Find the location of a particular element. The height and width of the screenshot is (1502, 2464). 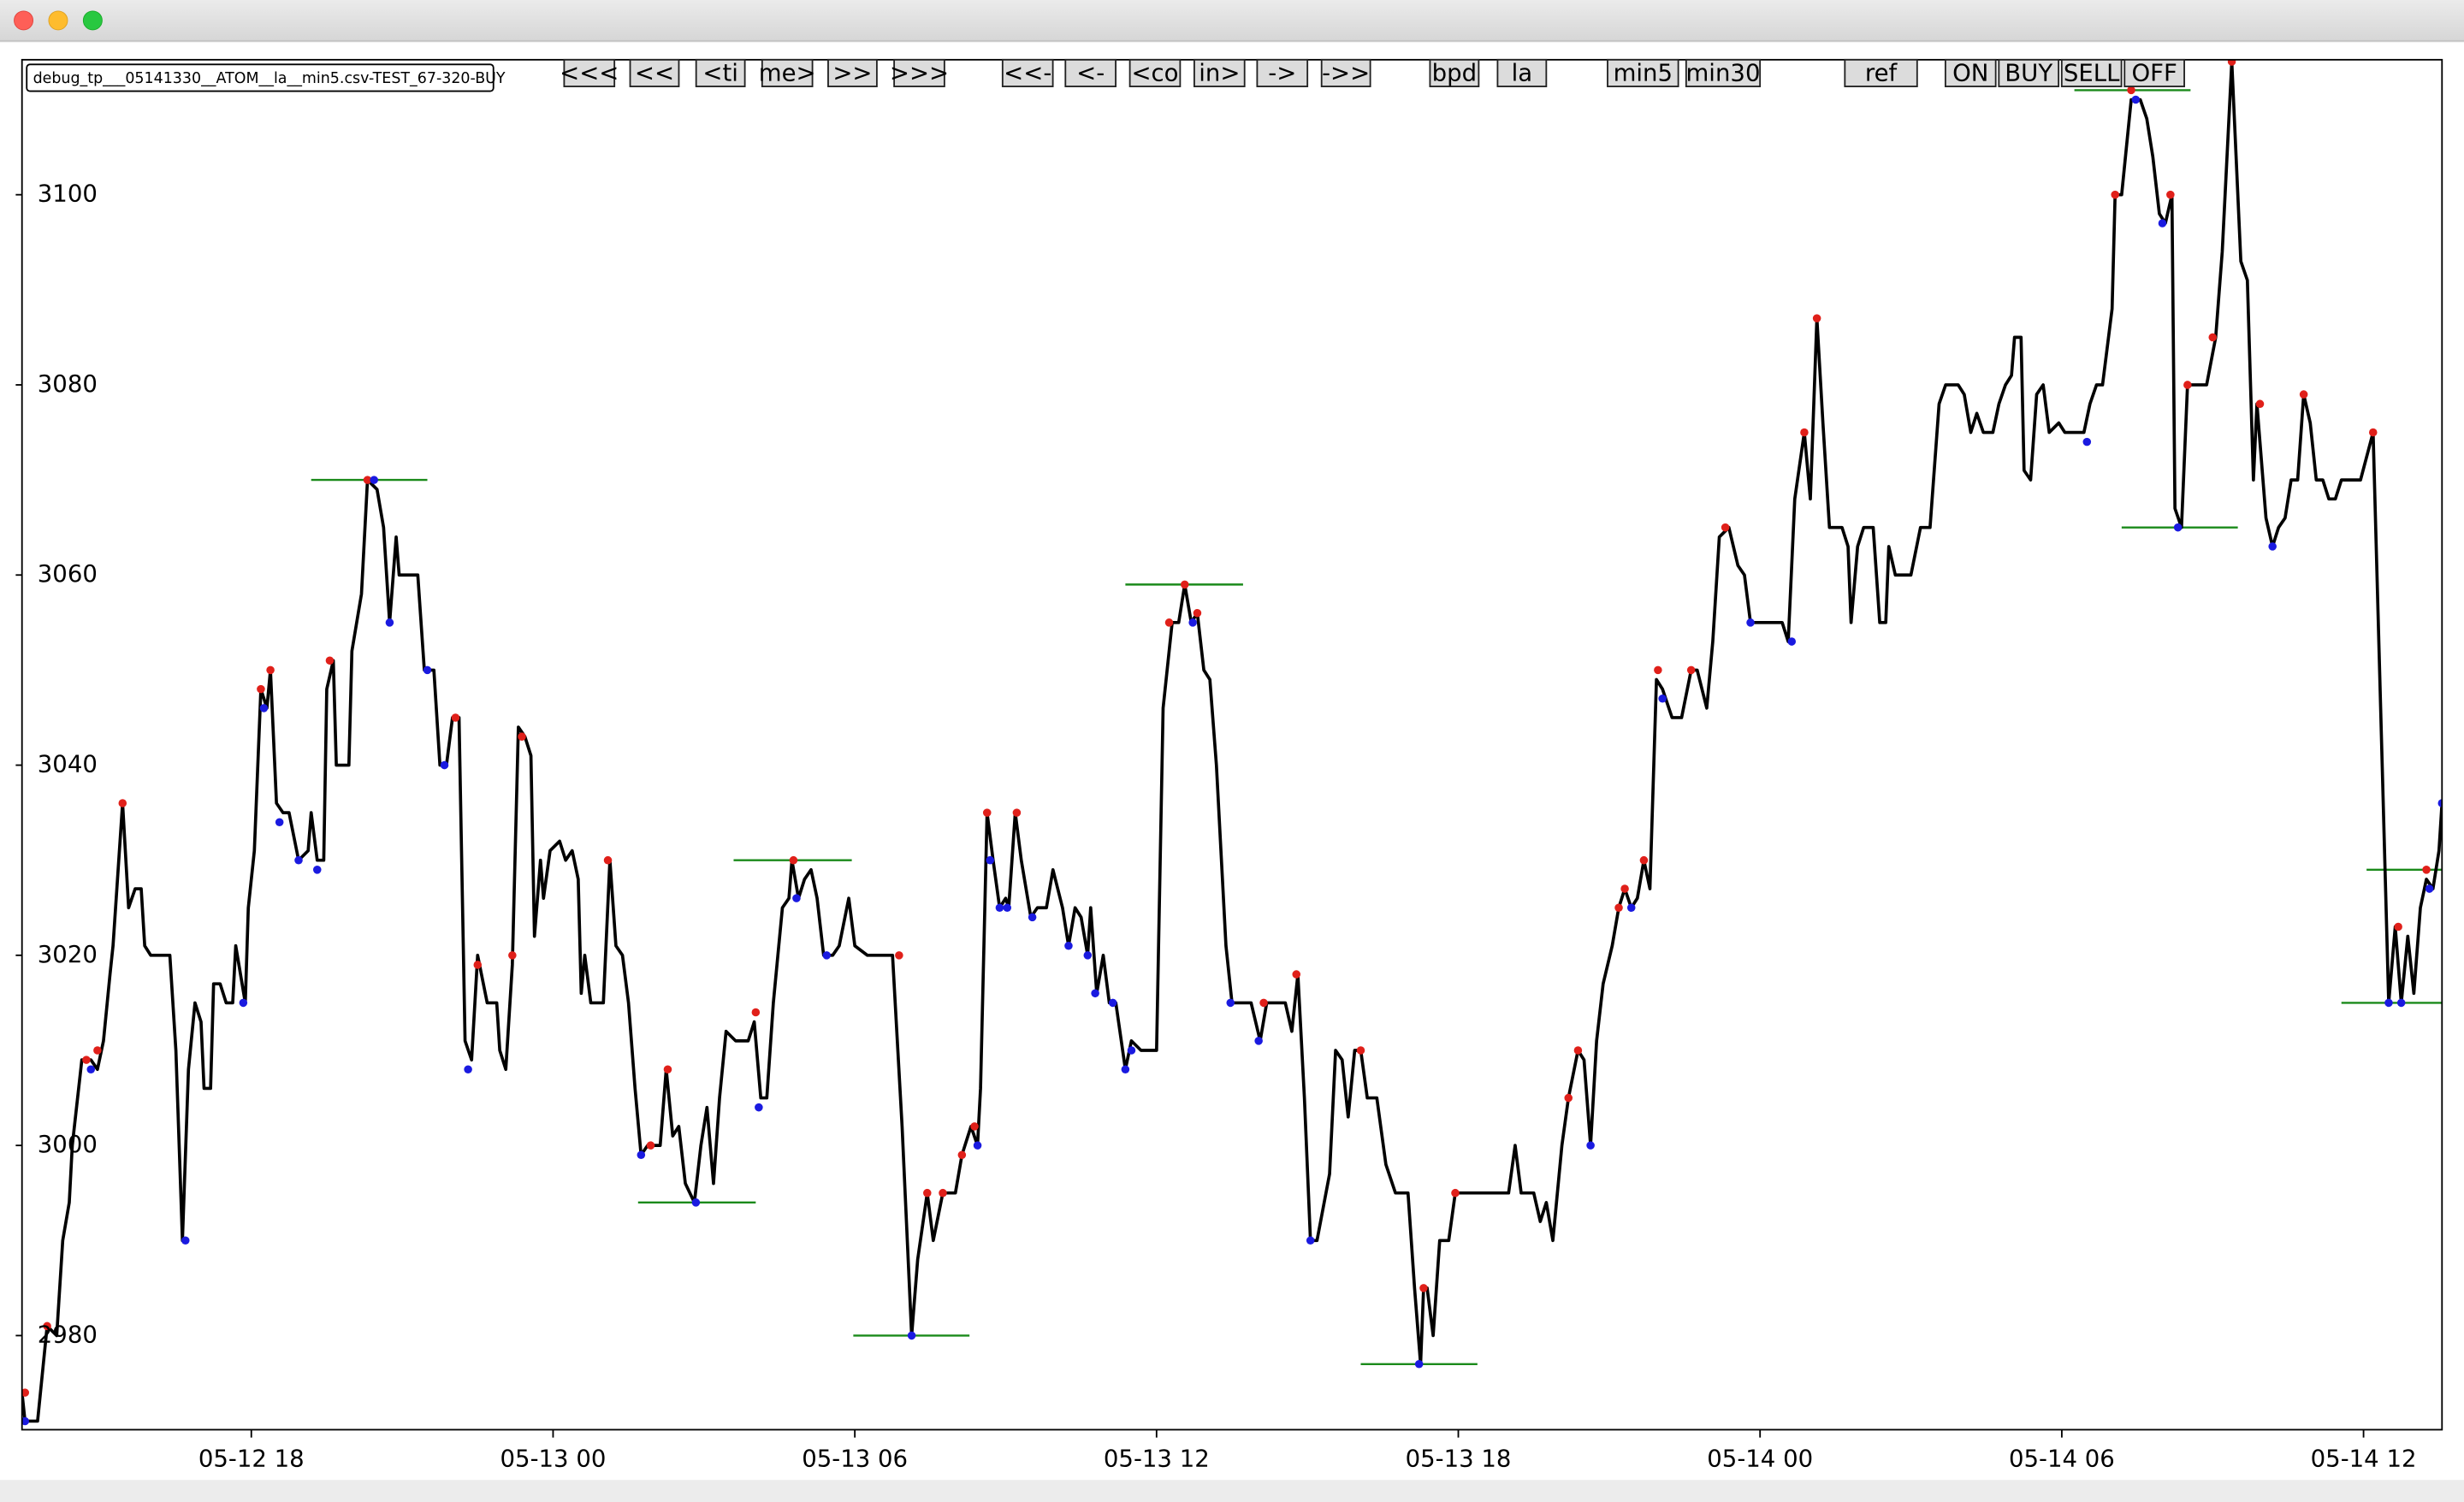

toolbar-button-label: -> is located at coordinates (1282, 72).